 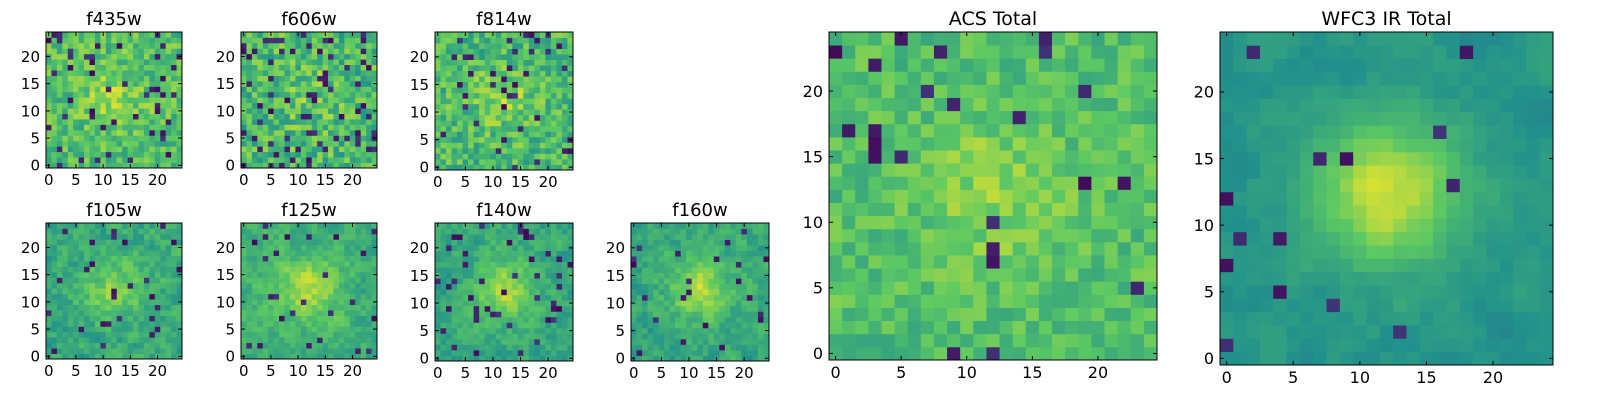 I want to click on x-tick-label: 5, so click(x=466, y=373).